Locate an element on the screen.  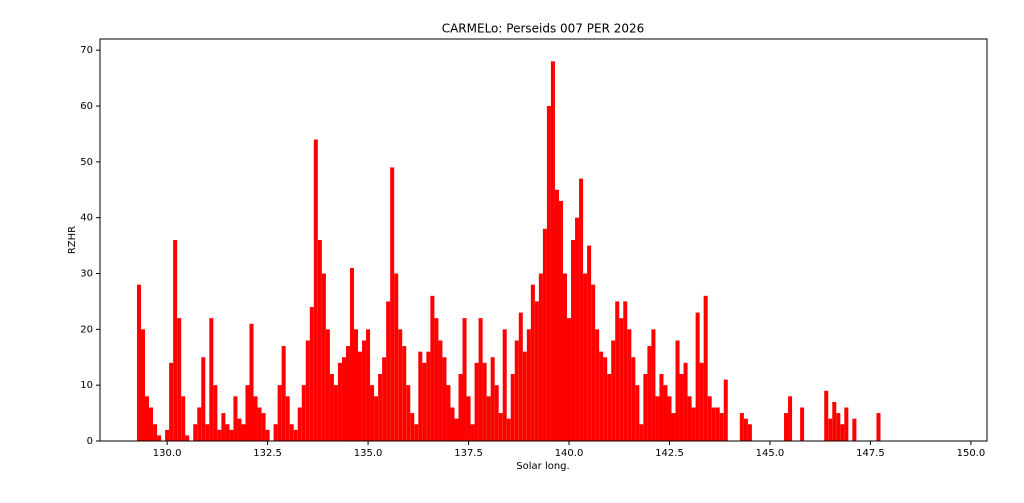
x-axis-label: Solar long. is located at coordinates (542, 466).